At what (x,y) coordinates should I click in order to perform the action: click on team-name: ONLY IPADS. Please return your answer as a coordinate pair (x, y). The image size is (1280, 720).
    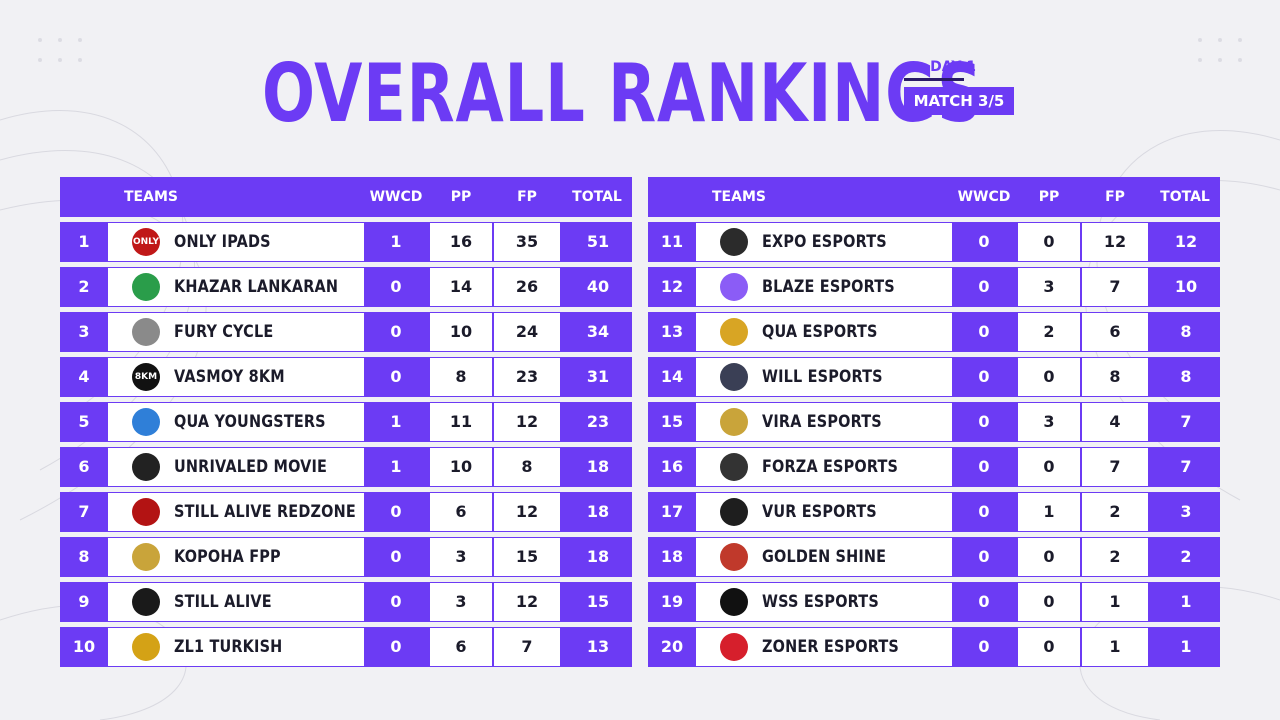
    Looking at the image, I should click on (222, 242).